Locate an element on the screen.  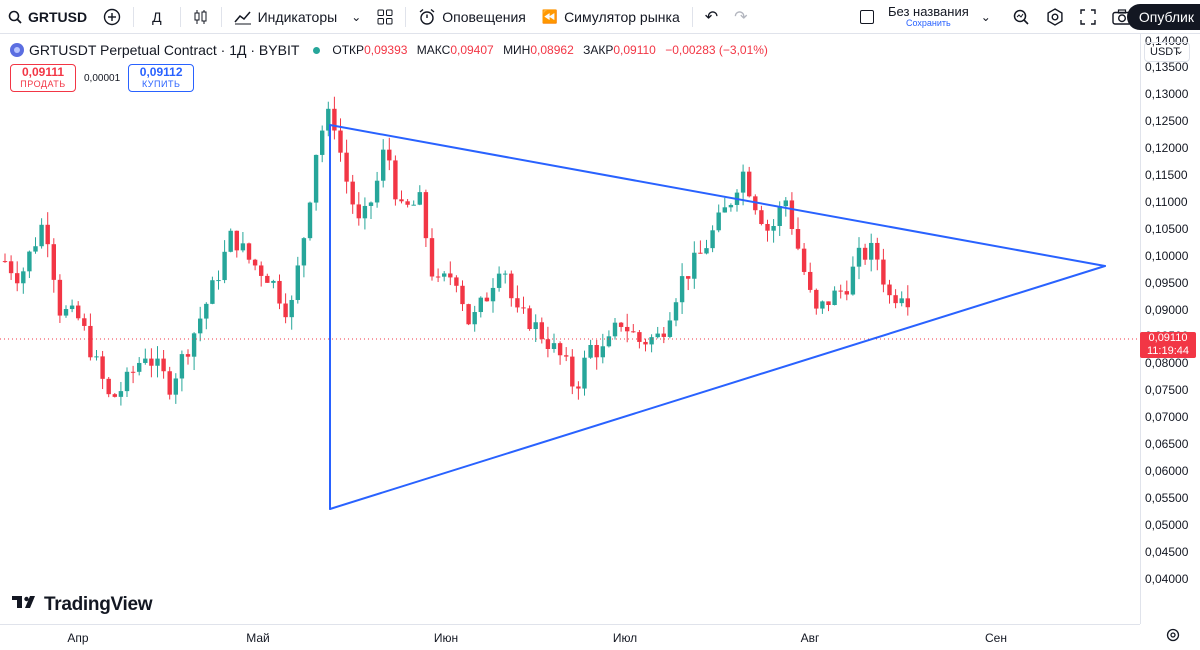
low-value: 0,08962 is located at coordinates (552, 50).